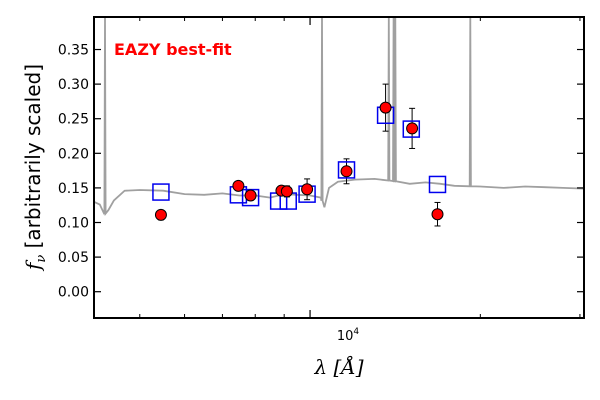  What do you see at coordinates (73, 85) in the screenshot?
I see `y-tick-label: 0.30` at bounding box center [73, 85].